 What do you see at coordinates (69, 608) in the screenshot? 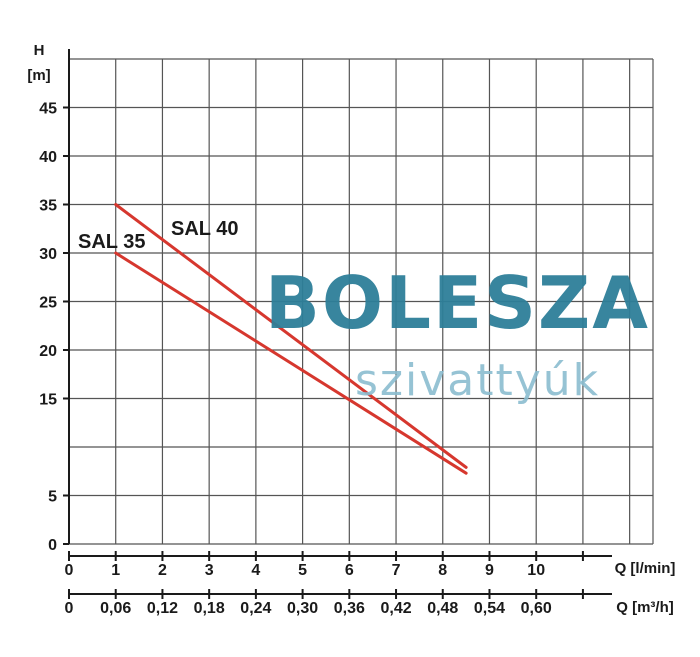
I see `x-secondary-tick-label: 0` at bounding box center [69, 608].